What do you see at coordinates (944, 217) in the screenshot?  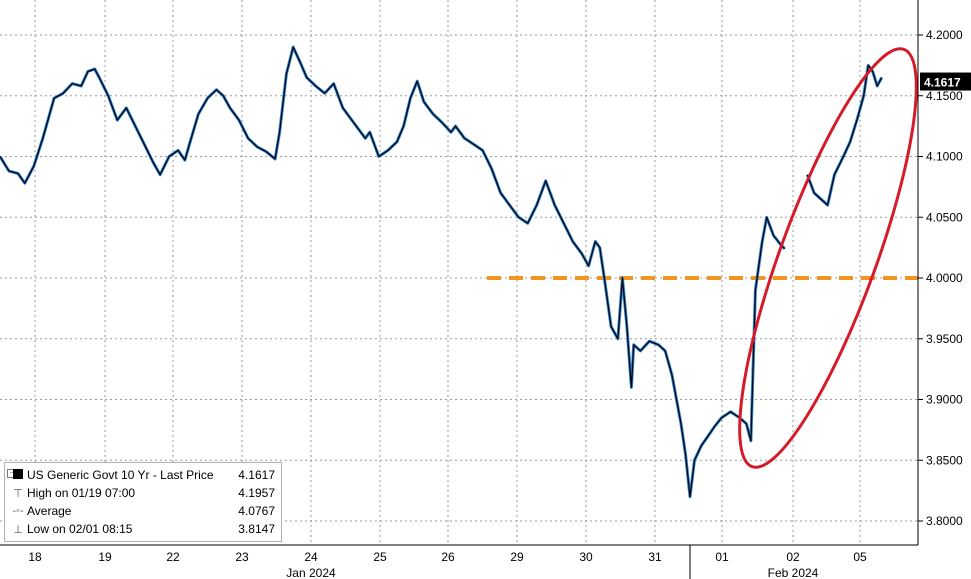 I see `y-tick-label: 4.0500` at bounding box center [944, 217].